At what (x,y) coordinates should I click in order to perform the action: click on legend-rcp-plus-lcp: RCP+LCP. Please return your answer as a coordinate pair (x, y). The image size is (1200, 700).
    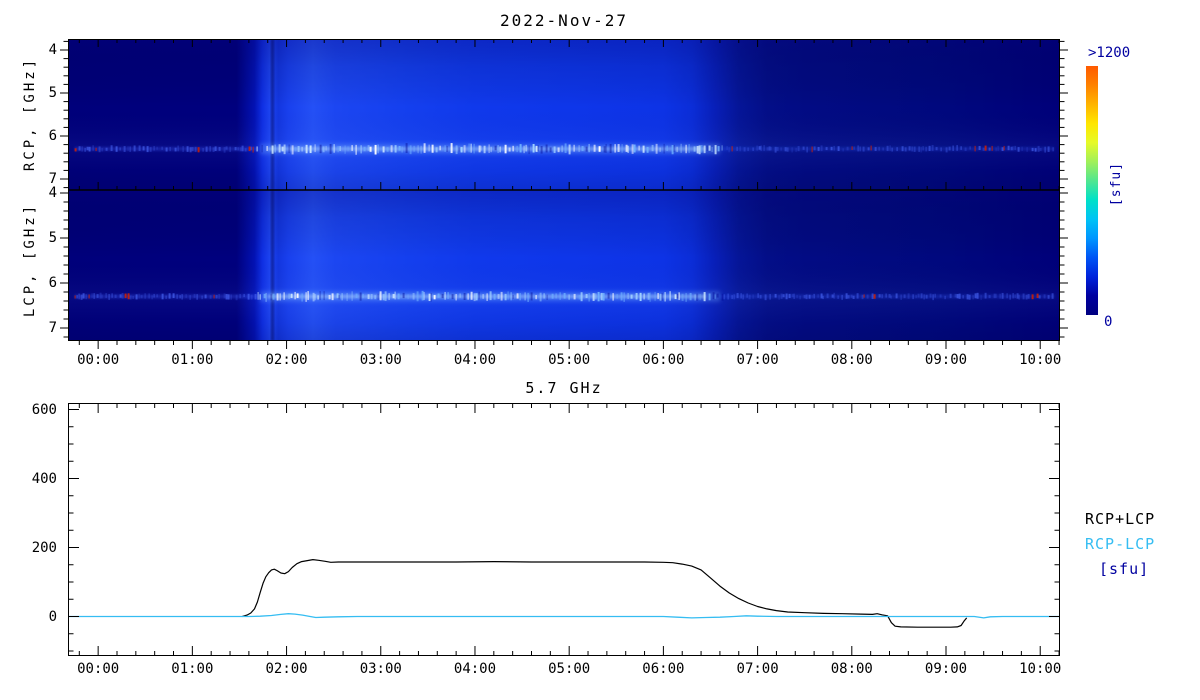
    Looking at the image, I should click on (1120, 519).